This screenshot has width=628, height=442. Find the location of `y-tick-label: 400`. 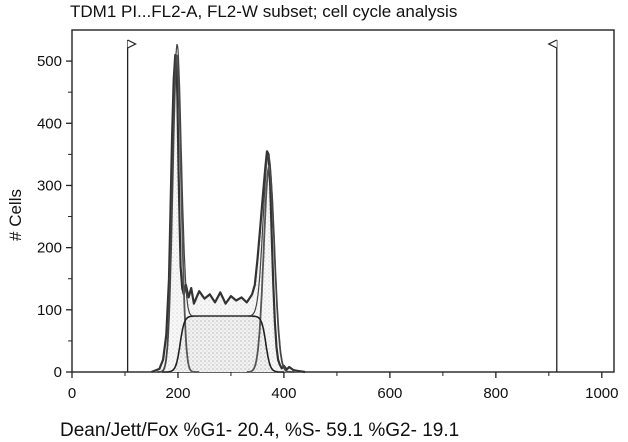

y-tick-label: 400 is located at coordinates (49, 123).